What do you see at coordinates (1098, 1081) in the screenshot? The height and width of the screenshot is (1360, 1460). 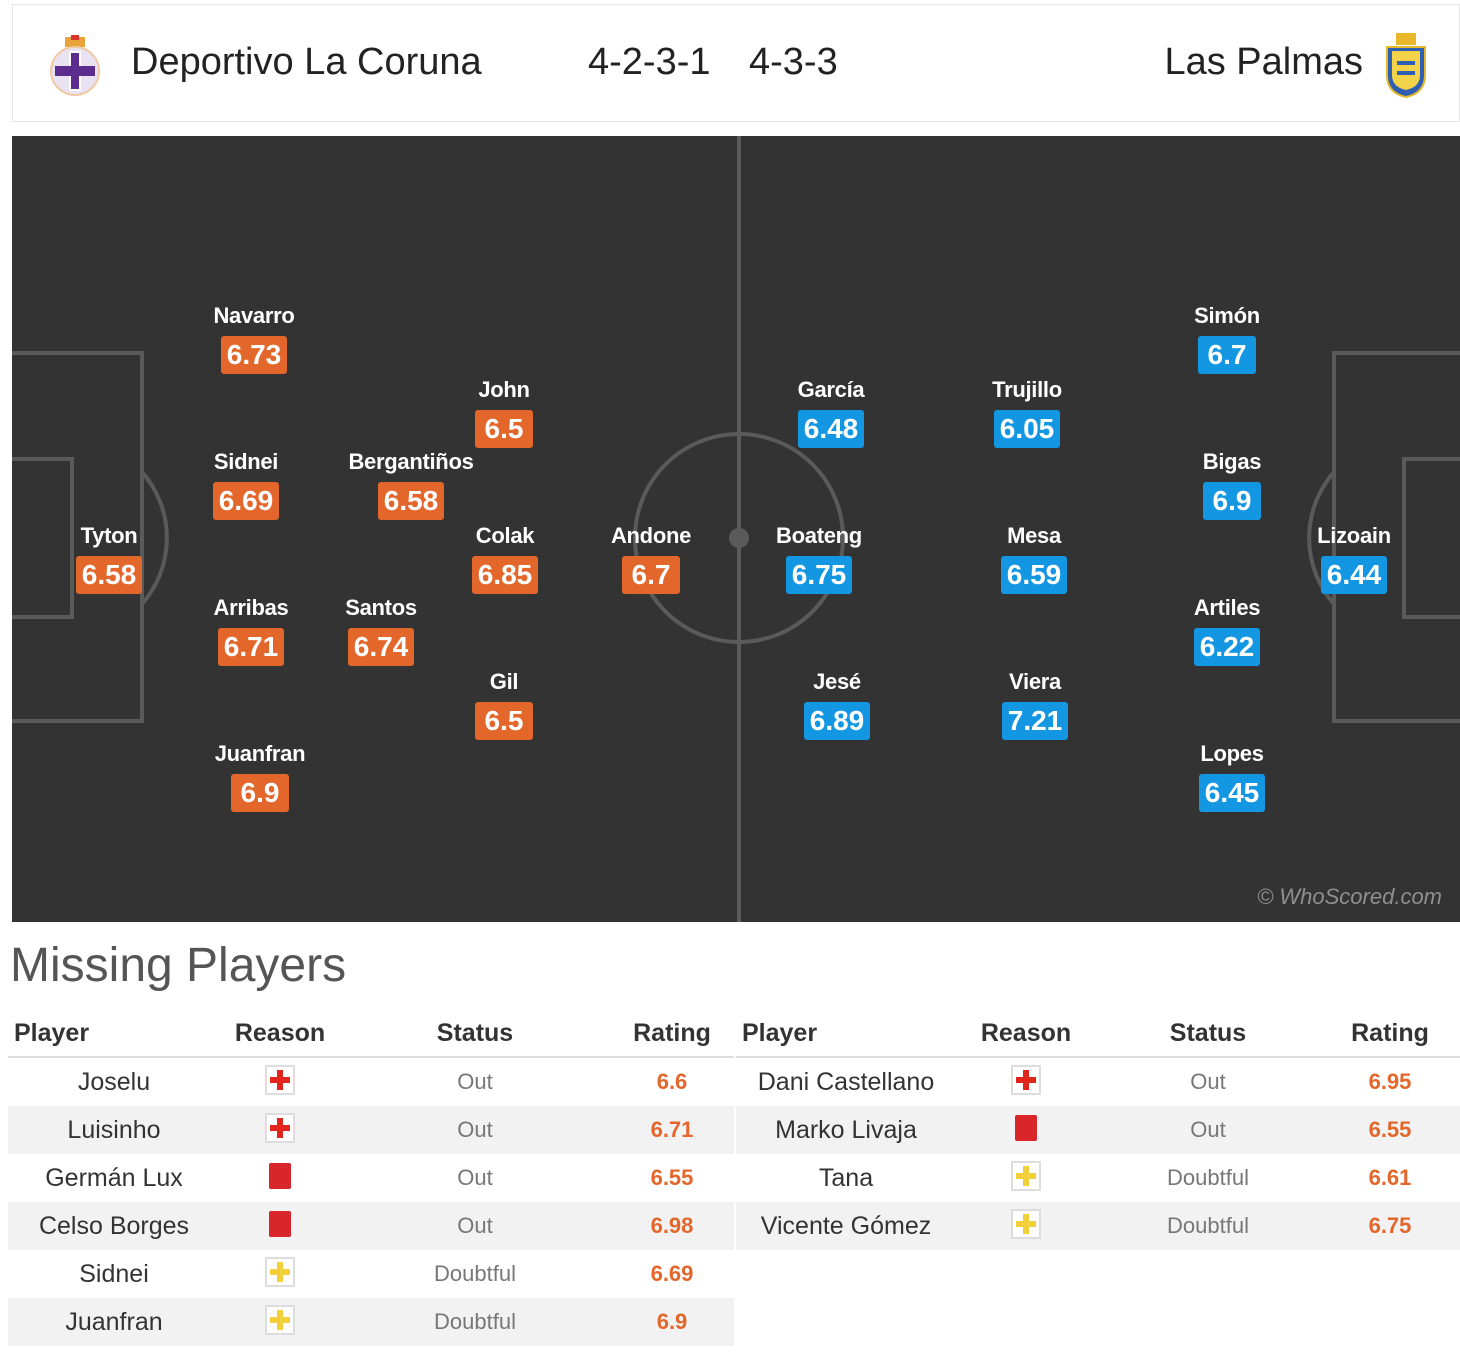 I see `missing-player-row: Dani Castellano Out 6.95` at bounding box center [1098, 1081].